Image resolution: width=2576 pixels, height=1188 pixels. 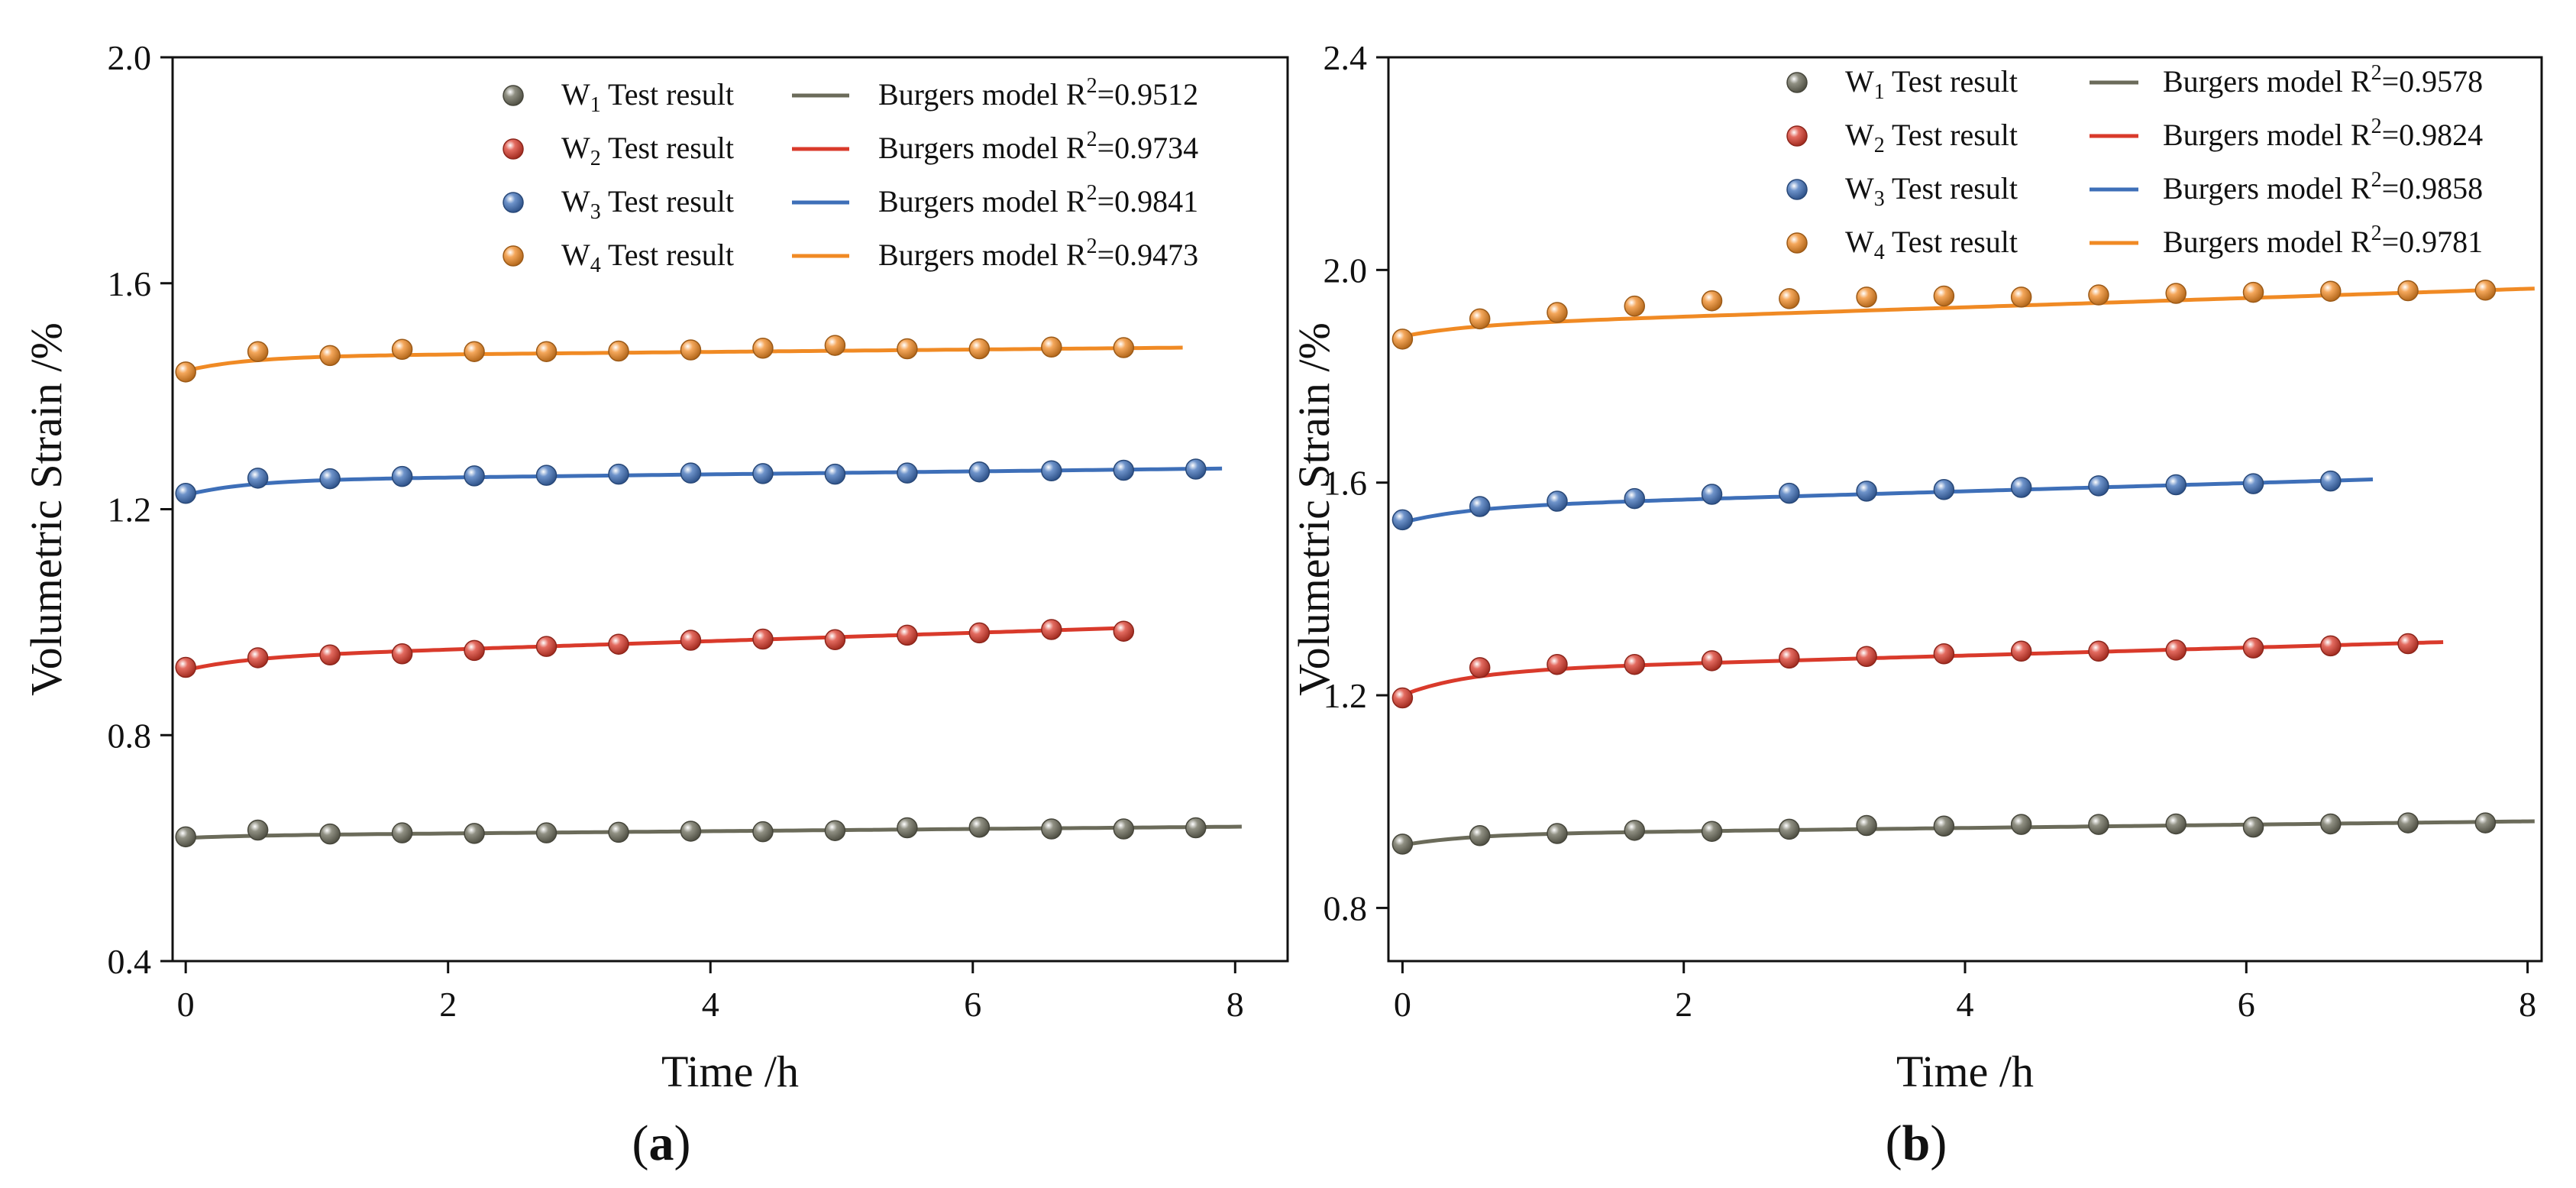 I want to click on legend-series-subscript: 2, so click(x=1879, y=145).